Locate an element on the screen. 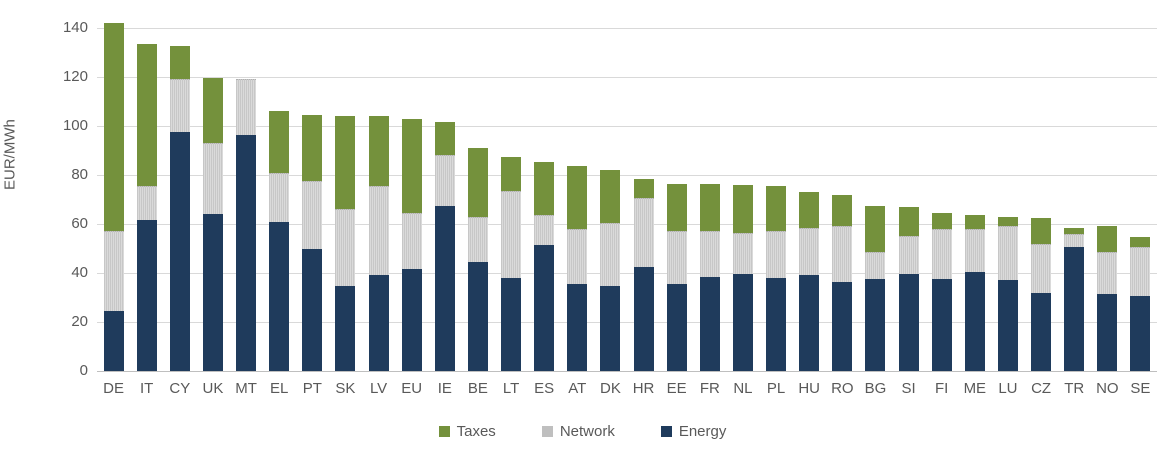 Image resolution: width=1165 pixels, height=455 pixels. x-label-at: AT is located at coordinates (577, 388).